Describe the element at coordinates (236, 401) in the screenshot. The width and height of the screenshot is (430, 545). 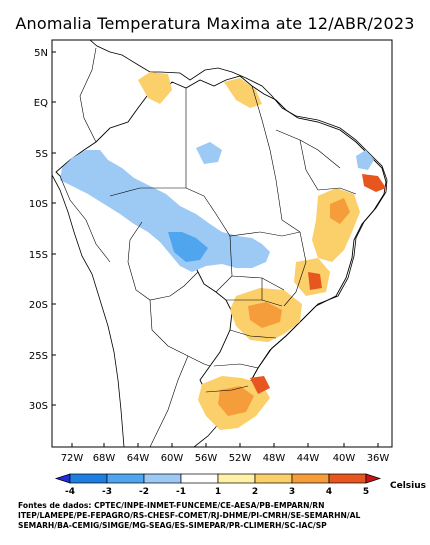
I see `warm-anomaly-south-core` at that location.